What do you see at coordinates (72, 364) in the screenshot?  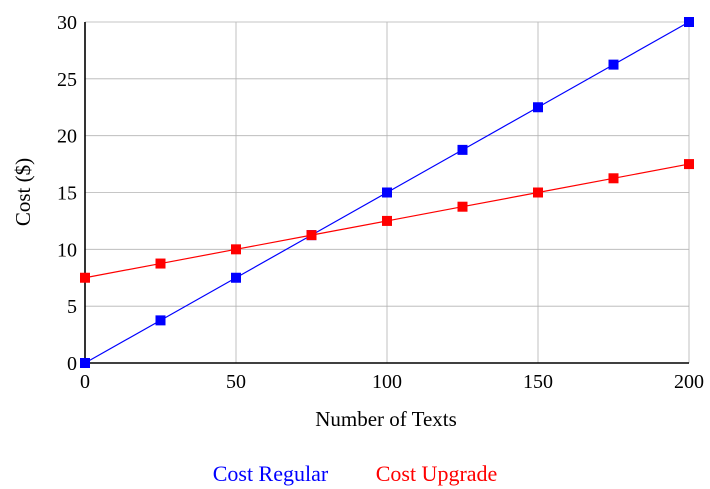 I see `y-tick-label: 0` at bounding box center [72, 364].